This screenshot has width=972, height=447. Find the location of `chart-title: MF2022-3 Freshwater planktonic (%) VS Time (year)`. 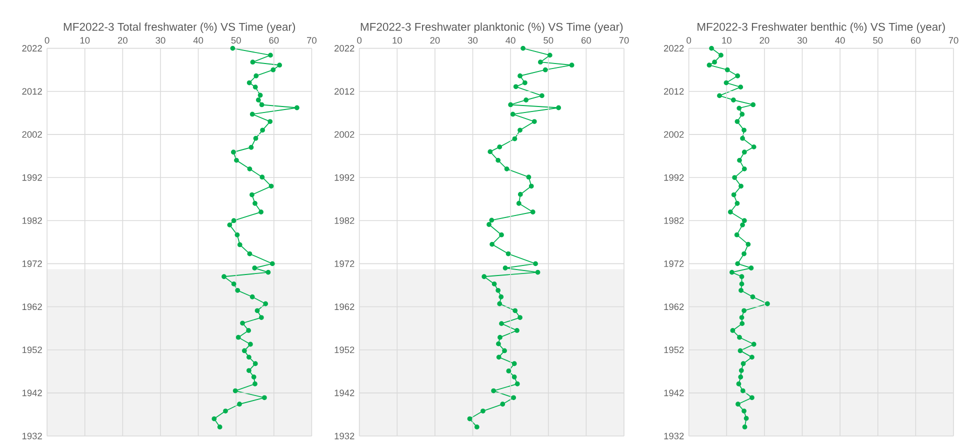

chart-title: MF2022-3 Freshwater planktonic (%) VS Time (year) is located at coordinates (491, 28).